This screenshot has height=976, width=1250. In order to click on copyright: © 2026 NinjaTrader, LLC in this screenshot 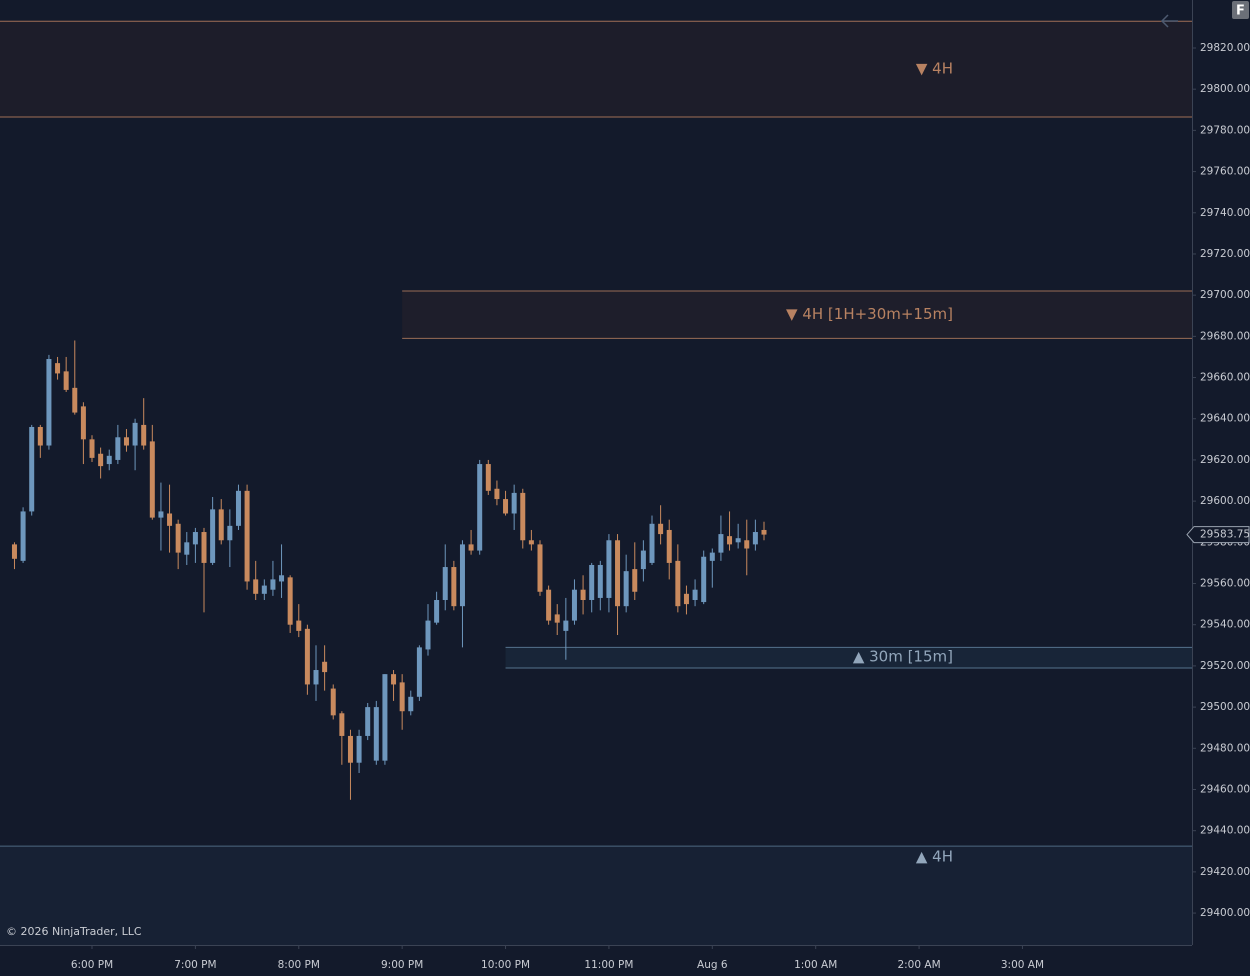, I will do `click(74, 931)`.